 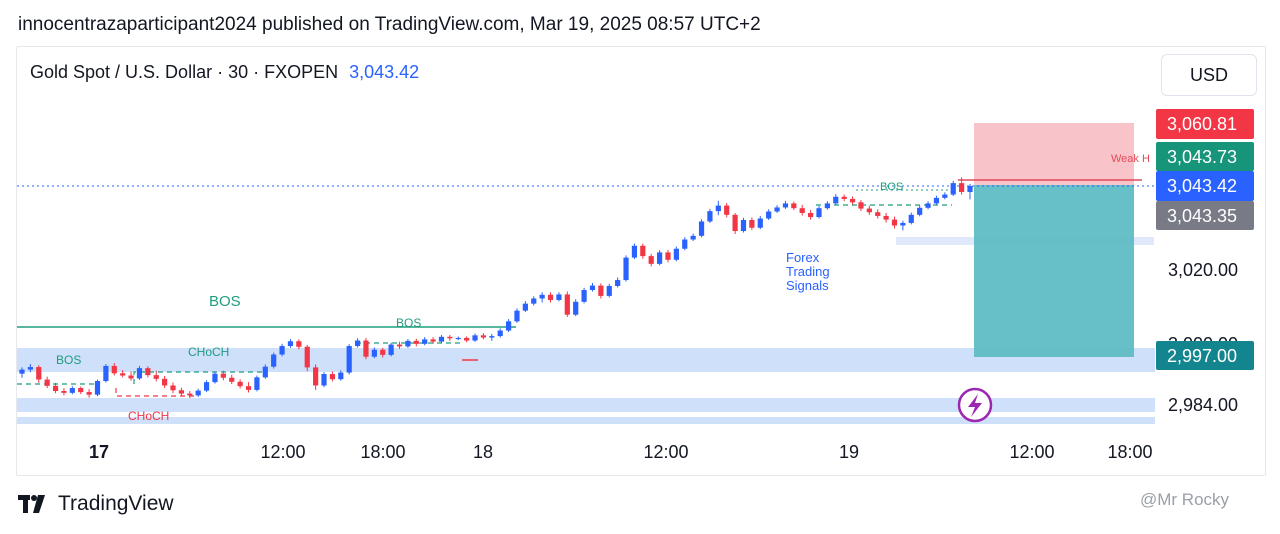 I want to click on take-profit-zone, so click(x=1054, y=271).